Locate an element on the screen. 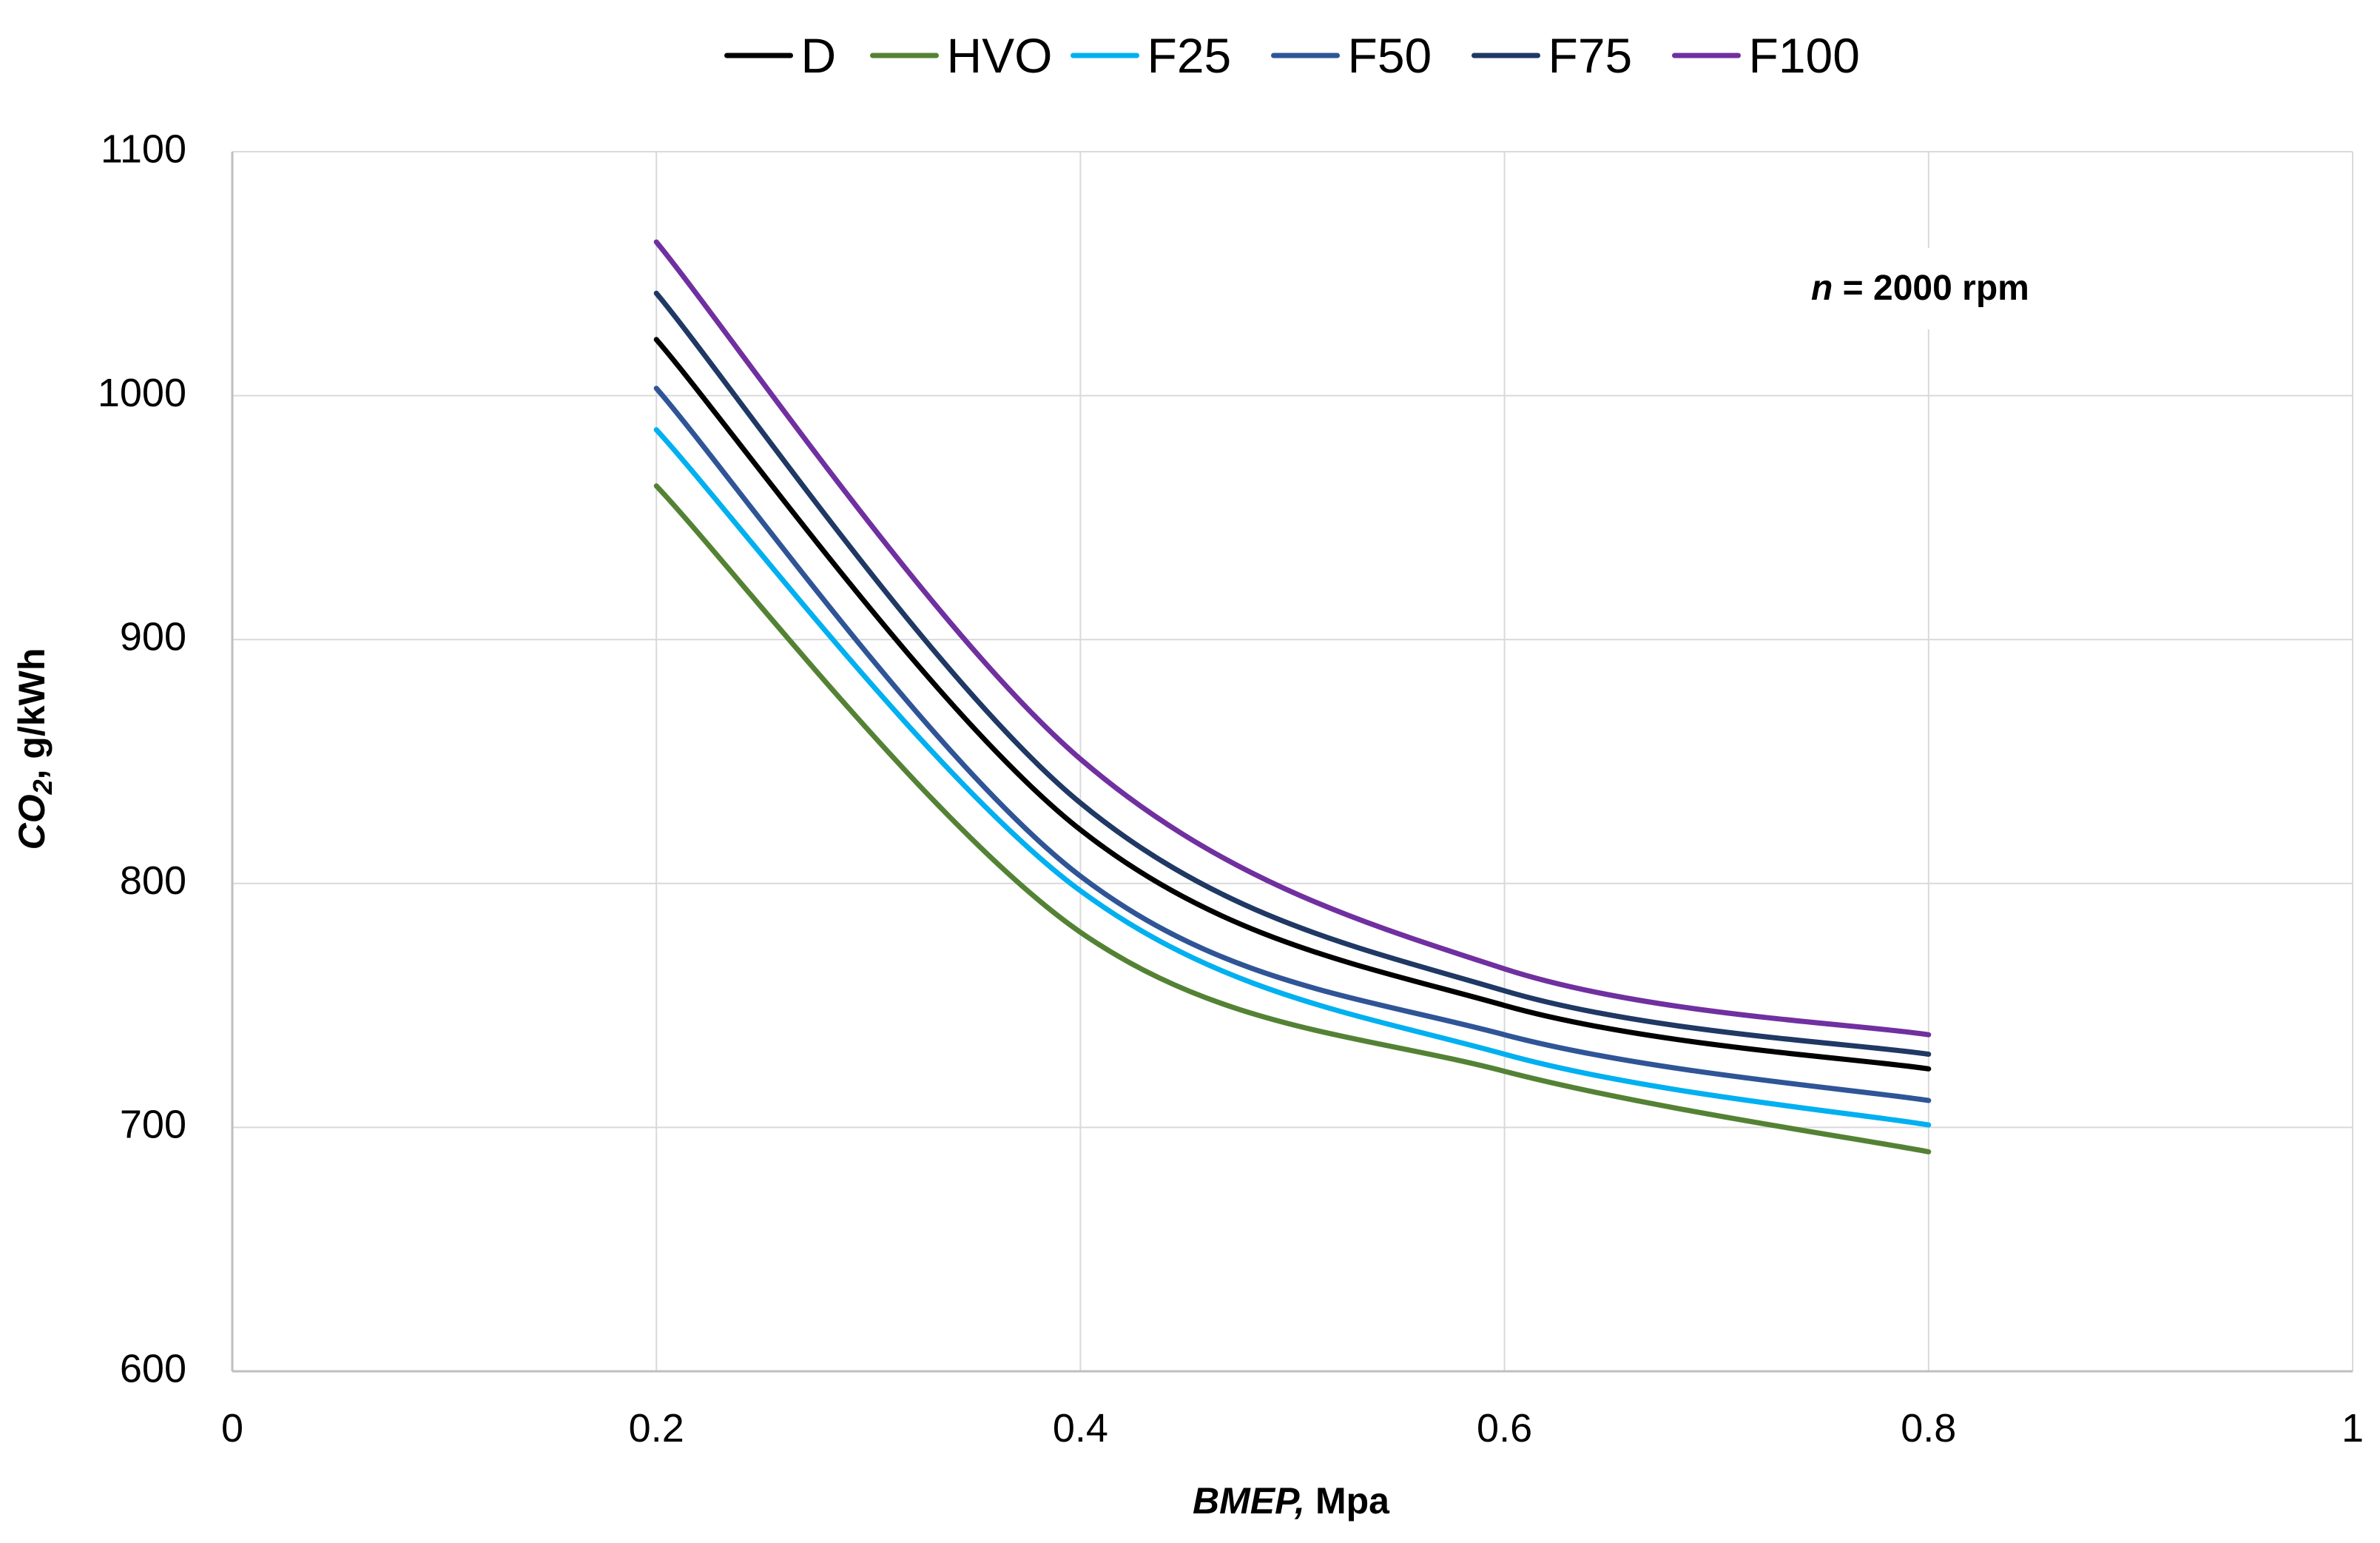  annotation-value: = 2000 rpm is located at coordinates (1931, 288).